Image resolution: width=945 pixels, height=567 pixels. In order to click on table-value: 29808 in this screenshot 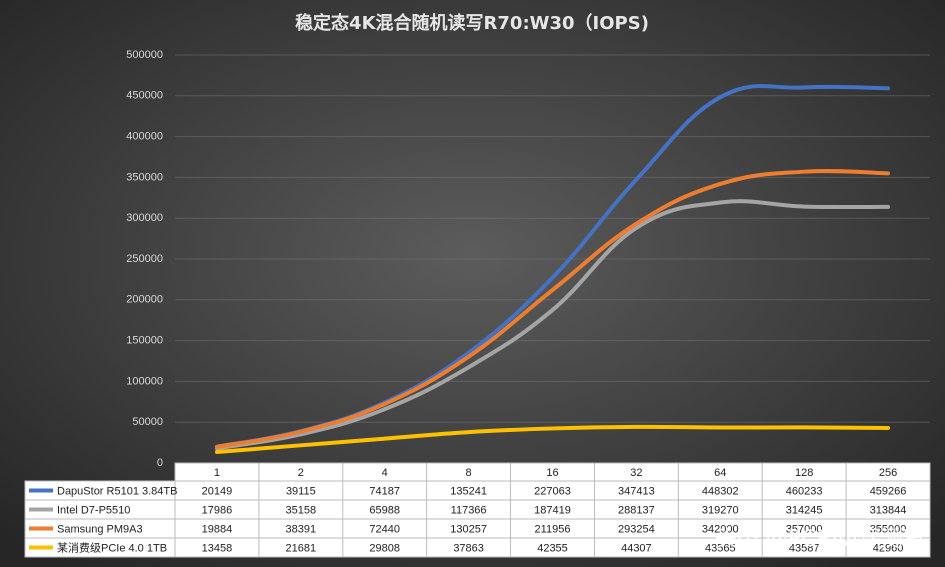, I will do `click(384, 548)`.